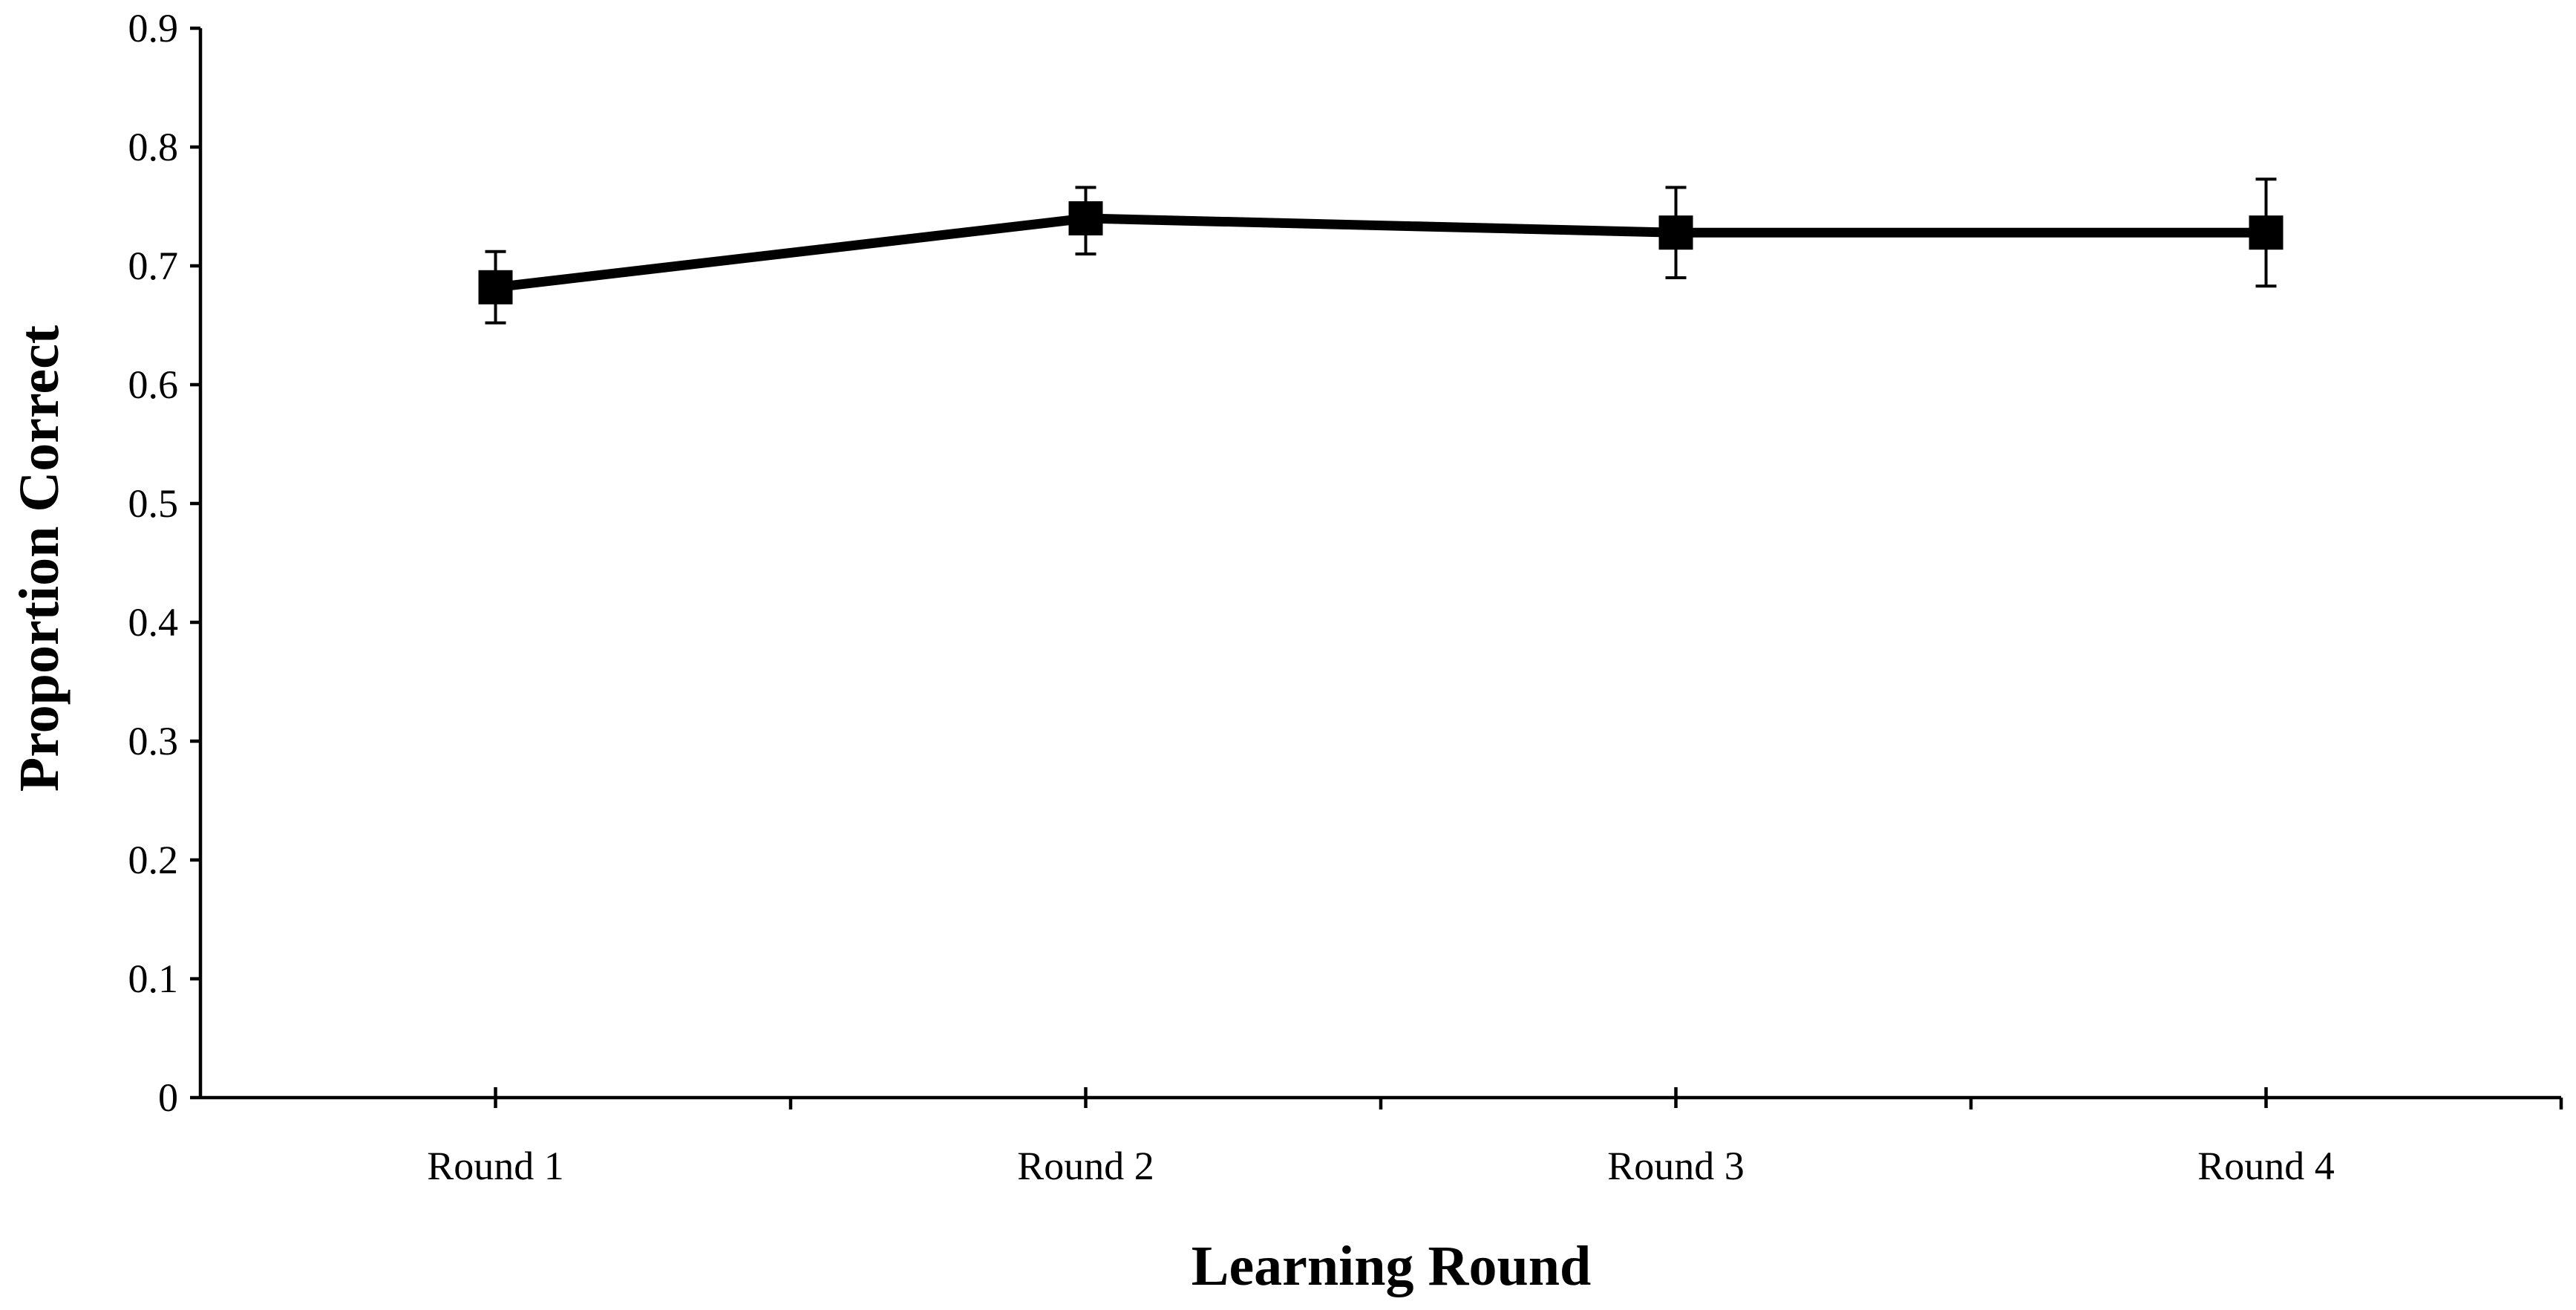 Image resolution: width=2576 pixels, height=1310 pixels. What do you see at coordinates (39, 558) in the screenshot?
I see `y-axis-title: Proportion Correct` at bounding box center [39, 558].